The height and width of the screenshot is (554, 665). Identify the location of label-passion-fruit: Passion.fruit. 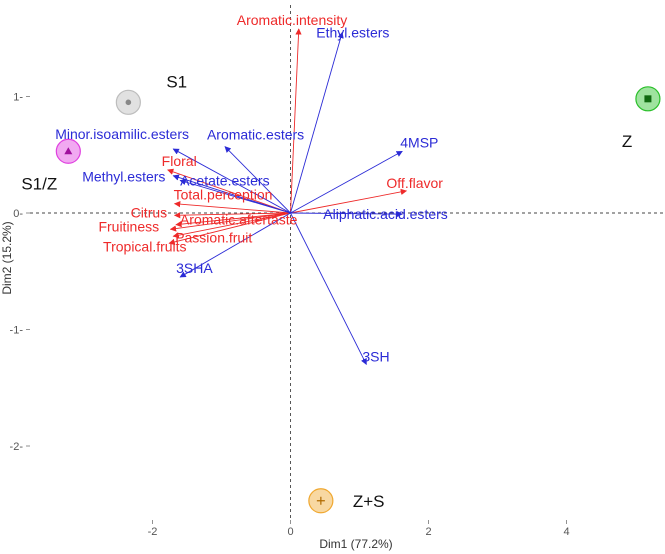
(213, 237).